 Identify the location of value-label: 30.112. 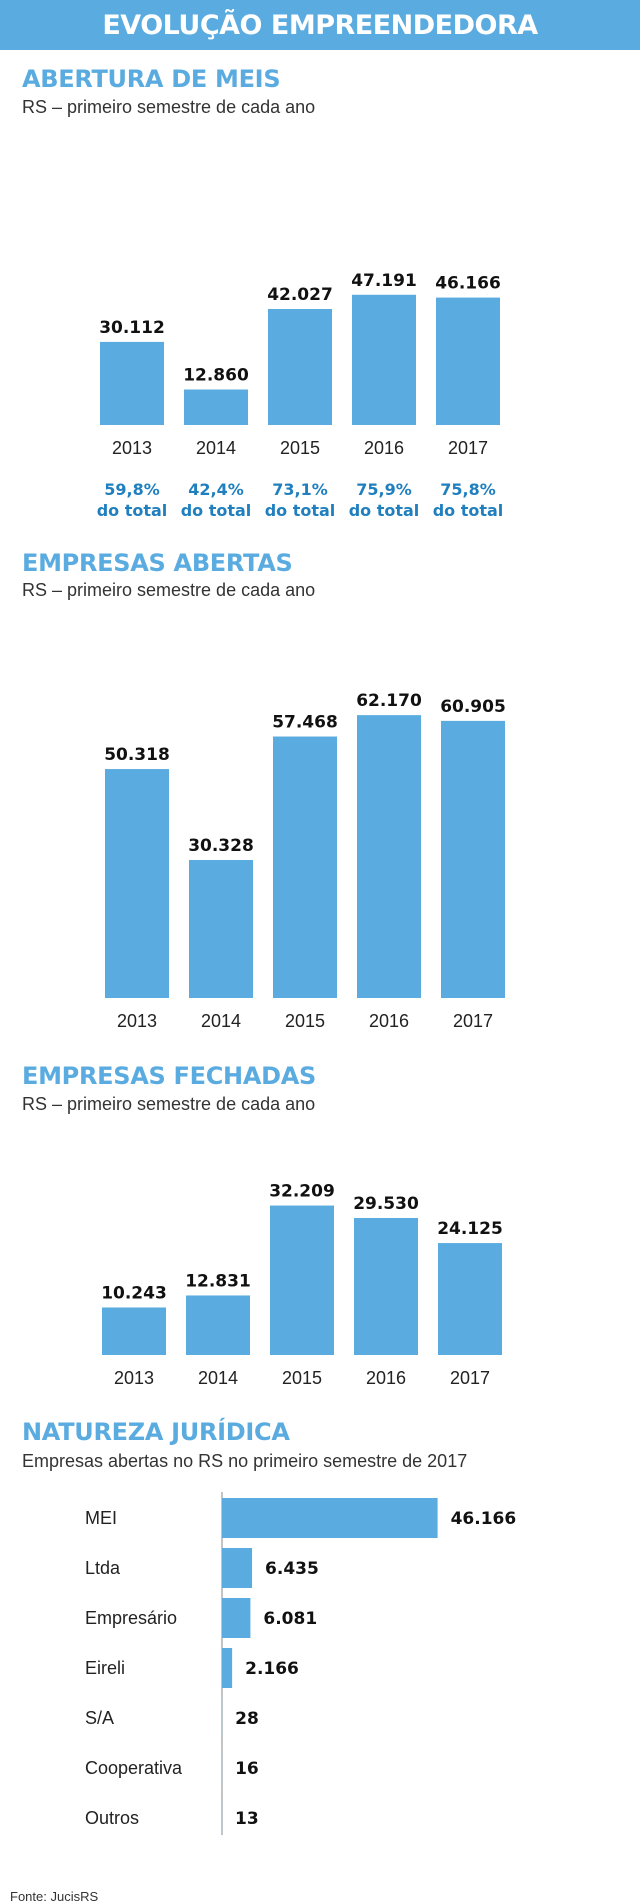
(132, 328).